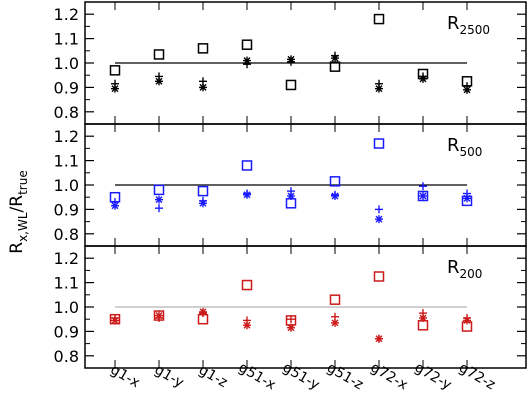 The width and height of the screenshot is (532, 420). What do you see at coordinates (433, 377) in the screenshot?
I see `category-label-g72-y: g72-y` at bounding box center [433, 377].